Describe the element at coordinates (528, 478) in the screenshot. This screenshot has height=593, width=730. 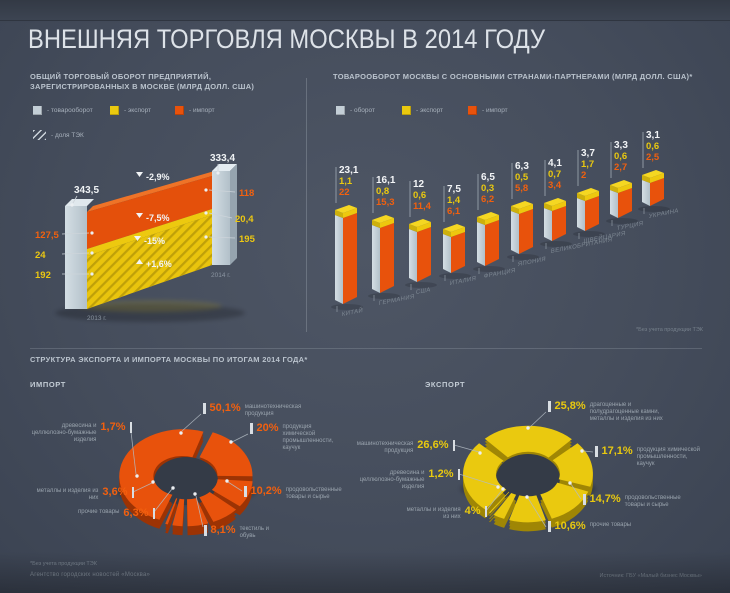
I see `export-donut` at that location.